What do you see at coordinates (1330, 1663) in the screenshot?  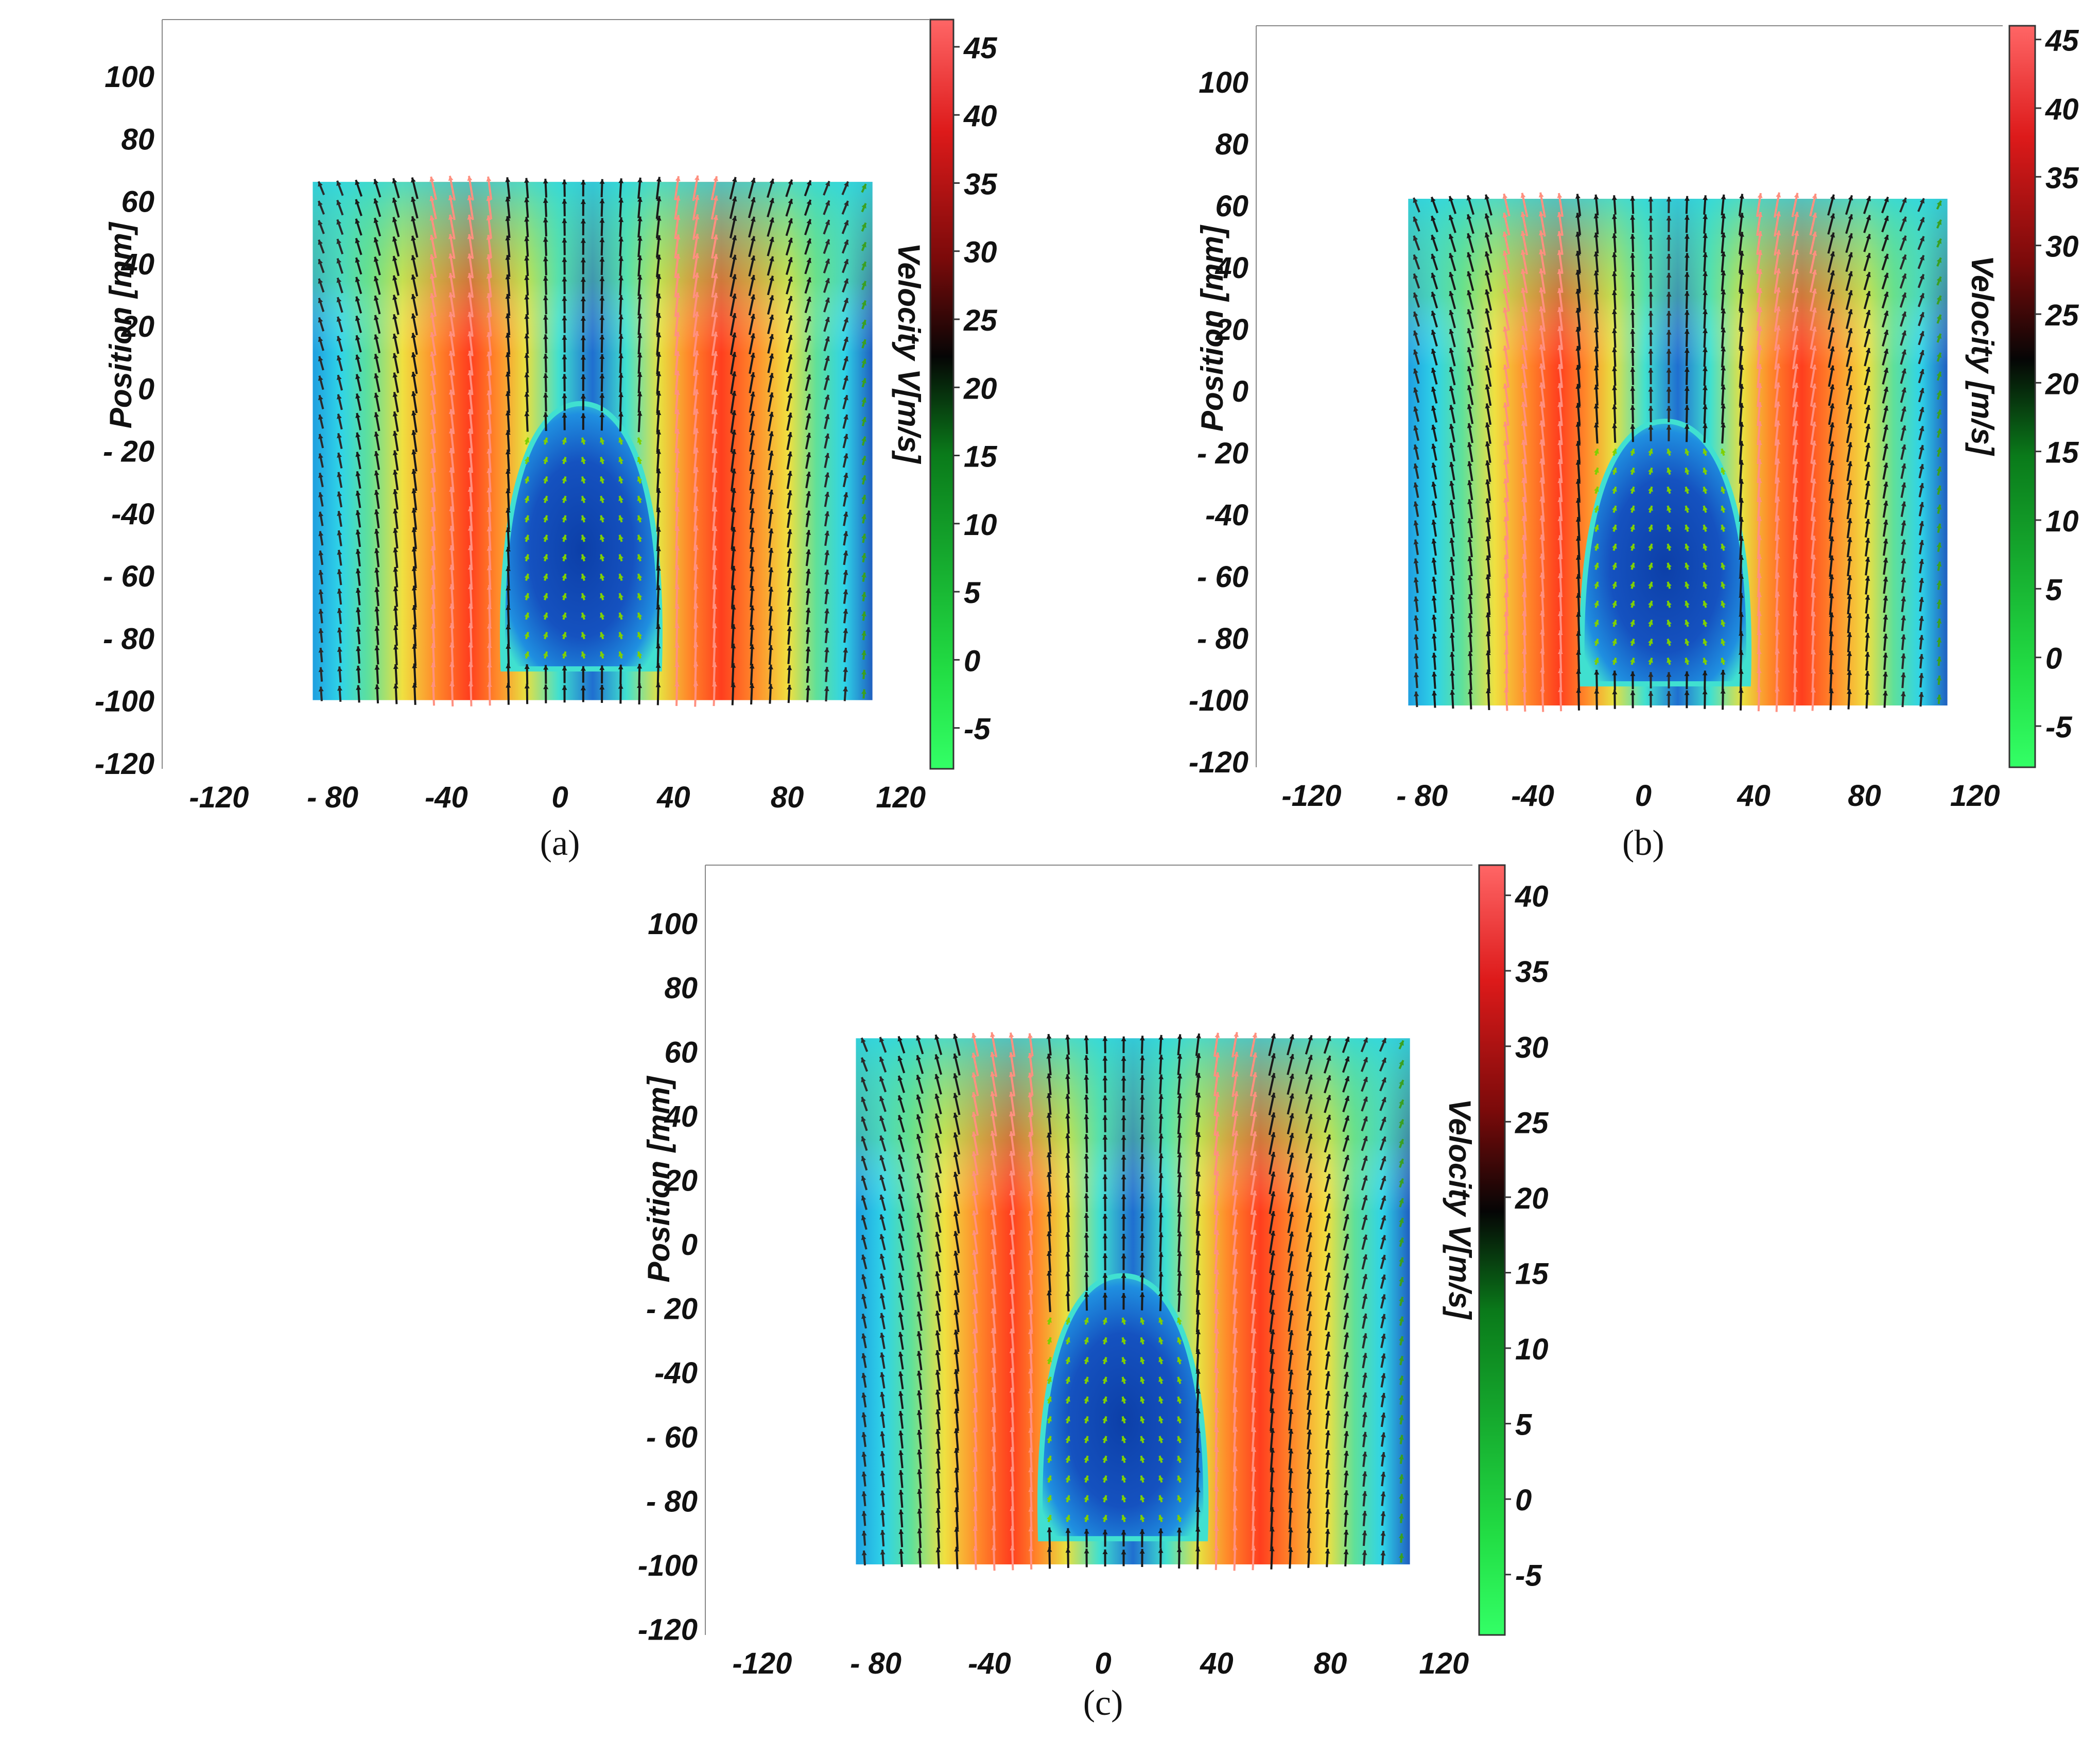 I see `x-tick-label: 80` at bounding box center [1330, 1663].